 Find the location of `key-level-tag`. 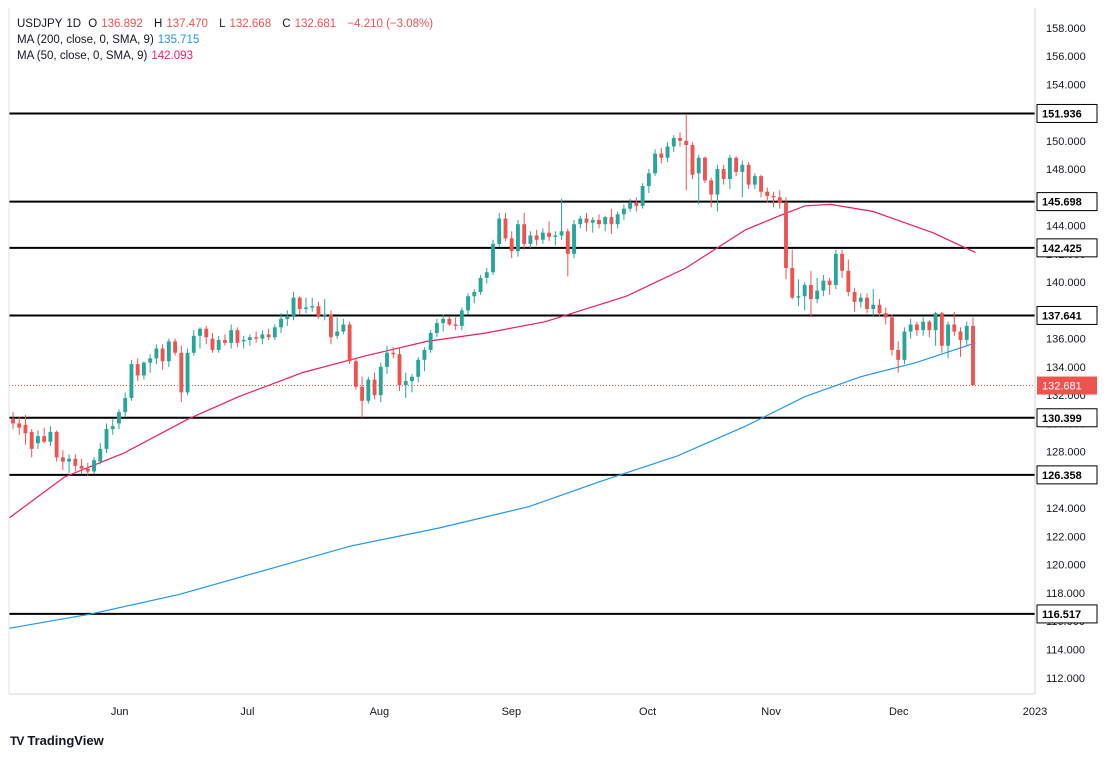

key-level-tag is located at coordinates (1067, 475).